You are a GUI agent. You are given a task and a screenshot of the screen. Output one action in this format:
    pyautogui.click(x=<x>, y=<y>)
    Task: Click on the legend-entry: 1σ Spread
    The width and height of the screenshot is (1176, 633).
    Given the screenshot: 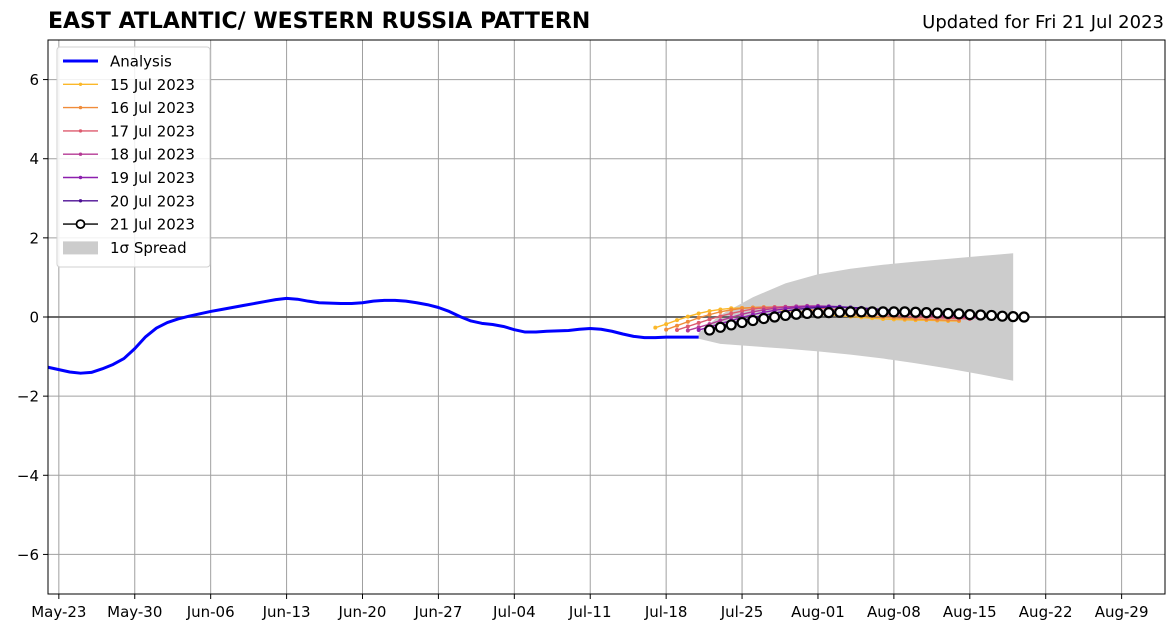 What is the action you would take?
    pyautogui.click(x=125, y=248)
    